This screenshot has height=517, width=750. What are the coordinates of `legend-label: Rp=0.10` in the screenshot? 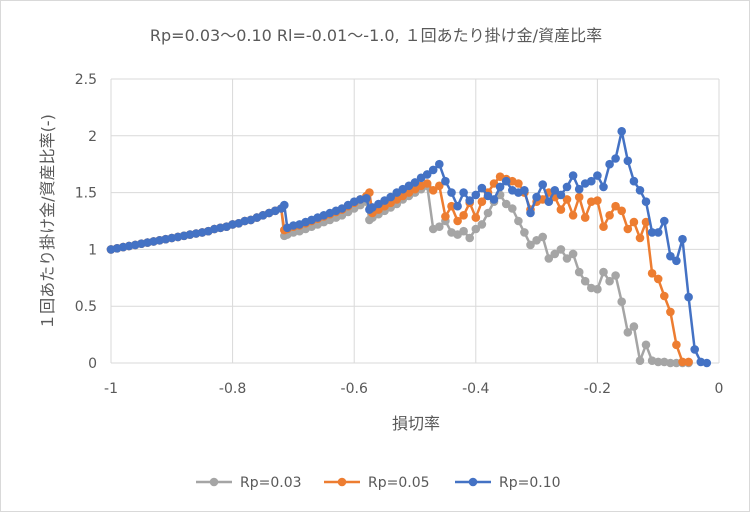 It's located at (530, 483).